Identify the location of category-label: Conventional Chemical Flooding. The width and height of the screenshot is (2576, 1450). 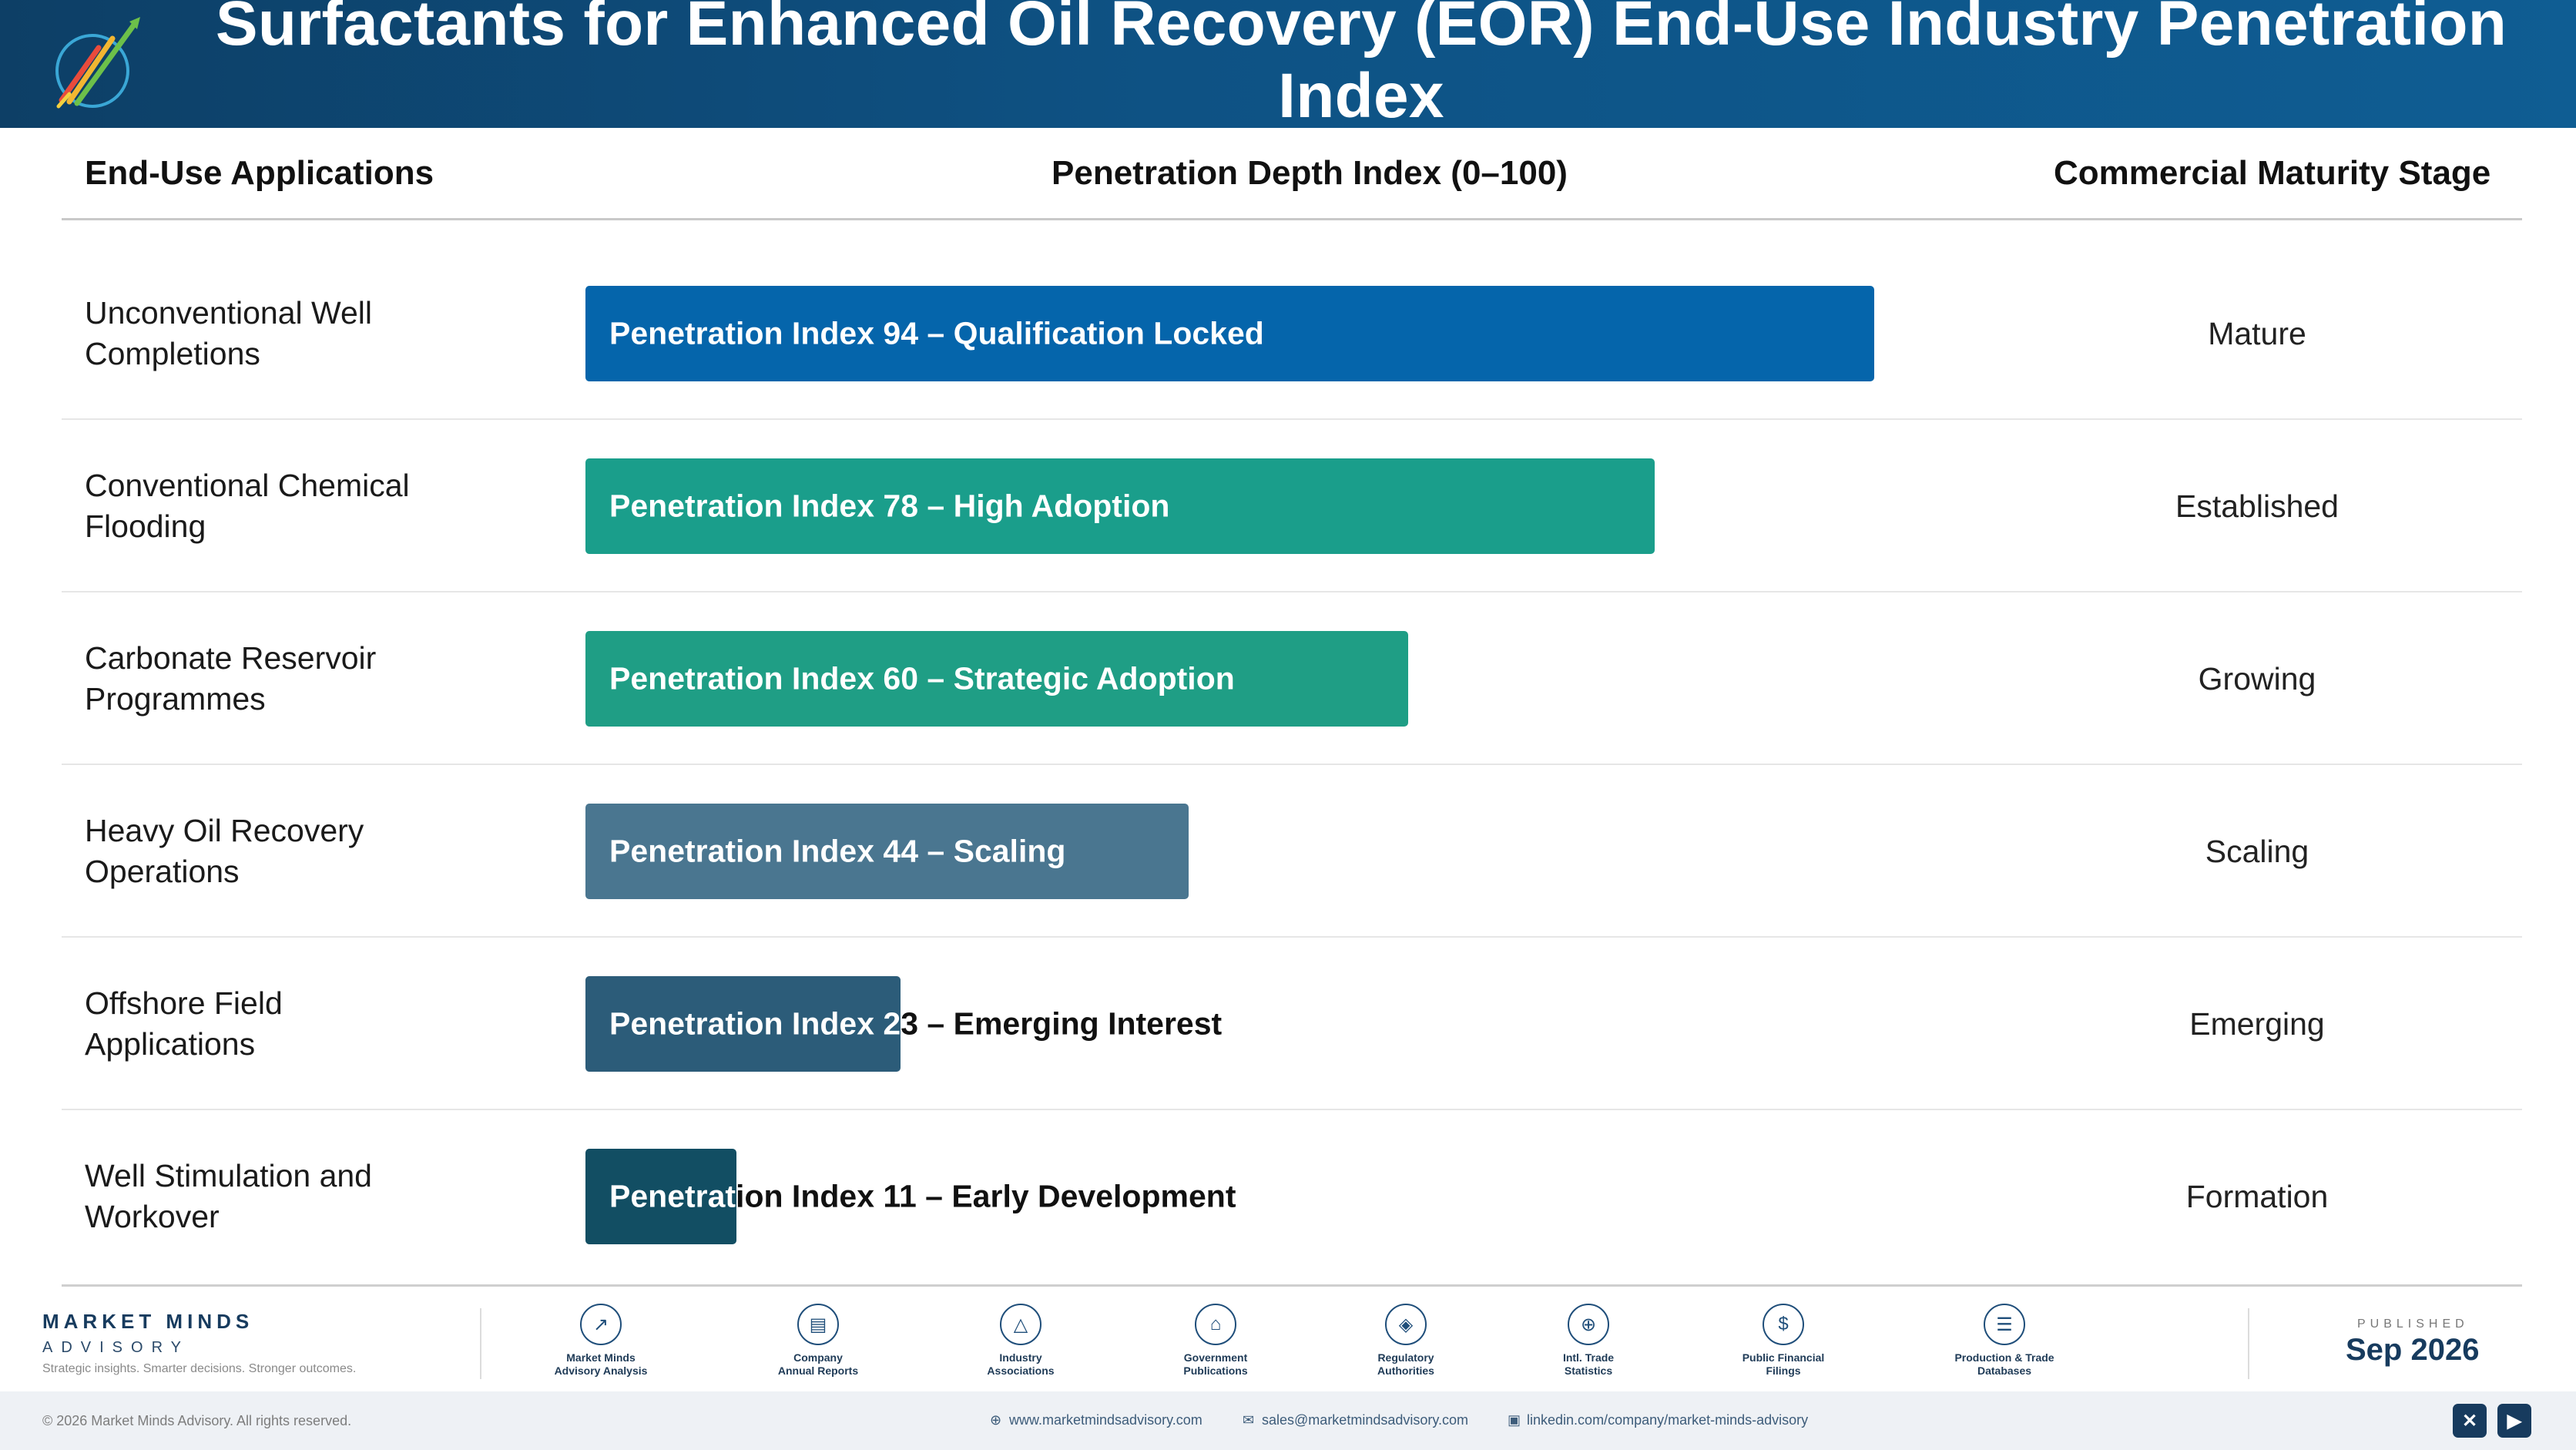
(300, 506).